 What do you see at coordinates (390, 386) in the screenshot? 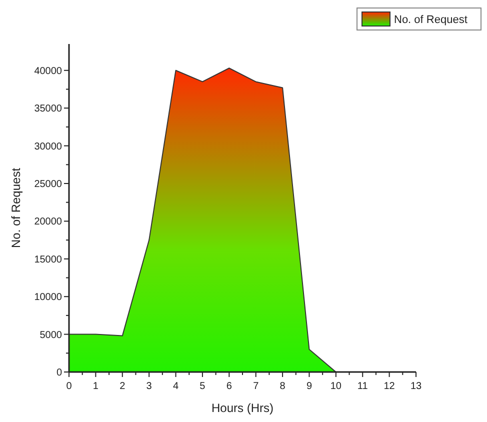
I see `x-tick-label: 12` at bounding box center [390, 386].